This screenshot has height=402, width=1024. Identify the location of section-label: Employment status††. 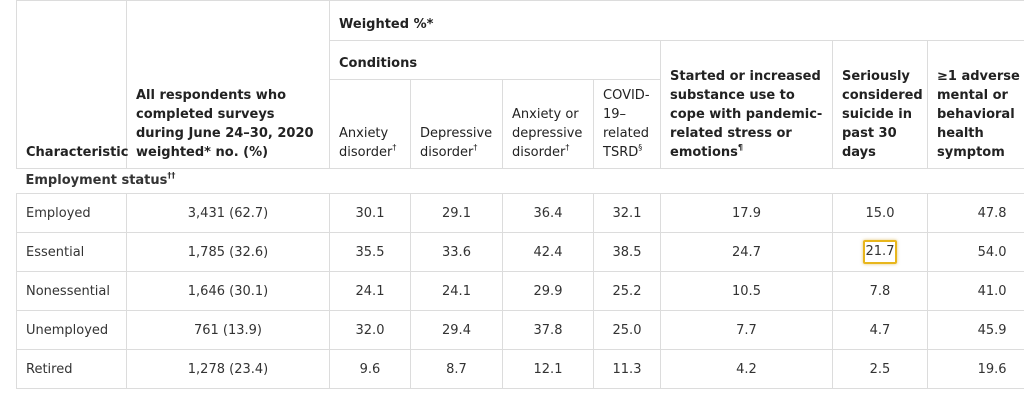
(520, 181).